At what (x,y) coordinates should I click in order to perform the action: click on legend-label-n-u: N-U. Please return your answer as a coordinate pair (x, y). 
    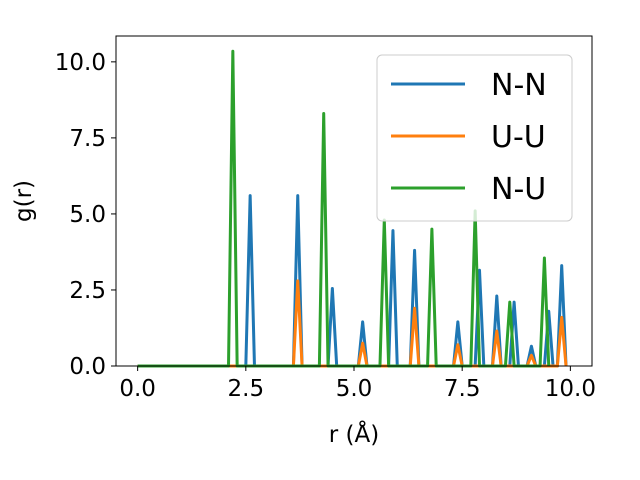
    Looking at the image, I should click on (518, 189).